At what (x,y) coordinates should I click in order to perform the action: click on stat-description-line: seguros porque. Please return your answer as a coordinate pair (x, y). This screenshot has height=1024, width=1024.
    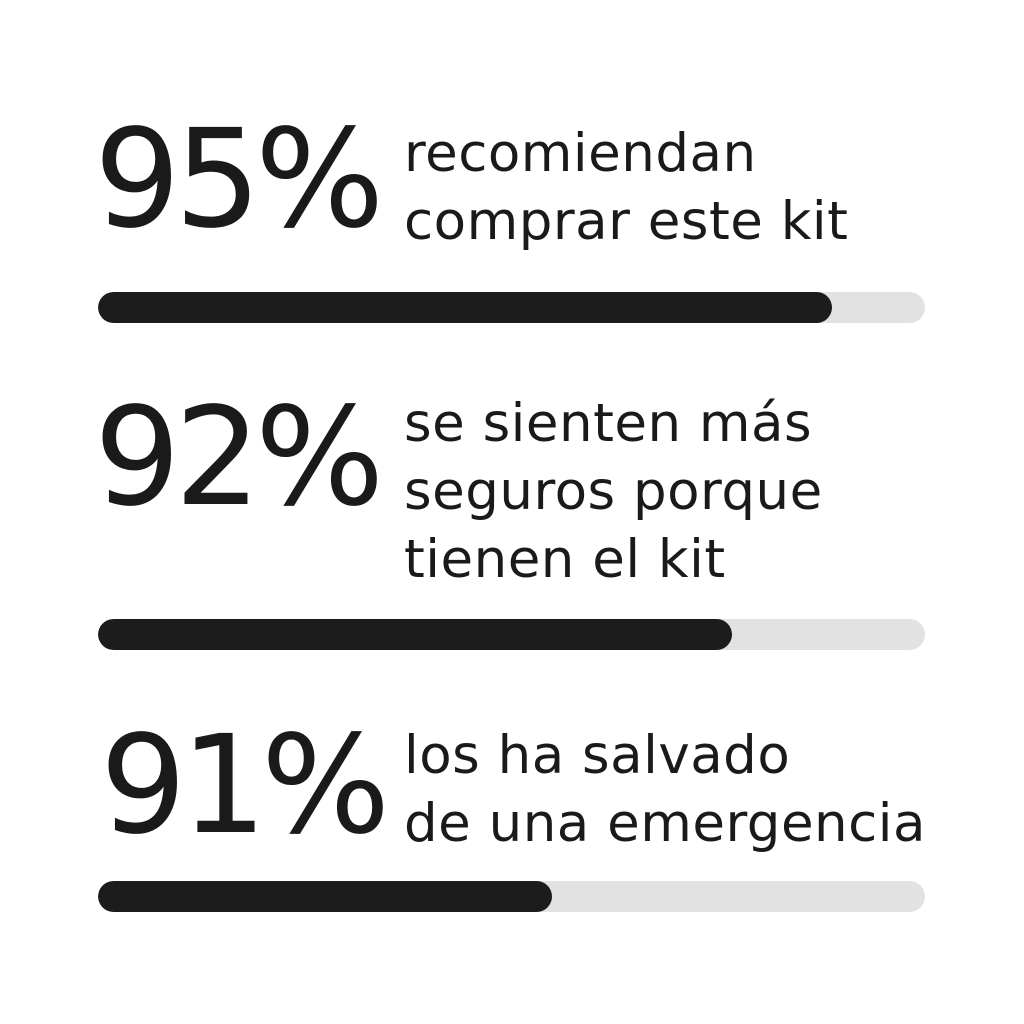
    Looking at the image, I should click on (613, 491).